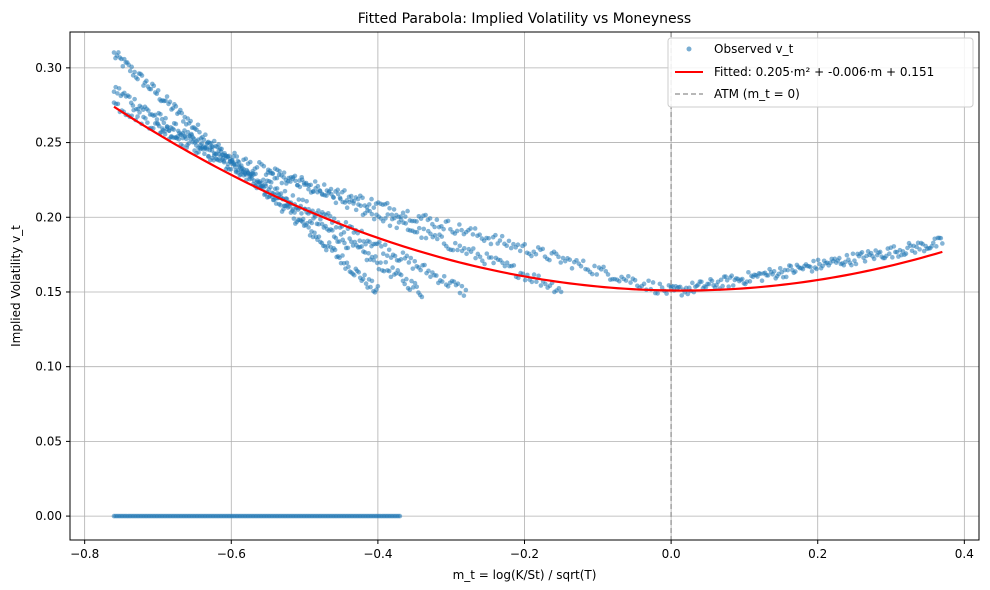  Describe the element at coordinates (671, 554) in the screenshot. I see `x-tick-label: 0.0` at that location.